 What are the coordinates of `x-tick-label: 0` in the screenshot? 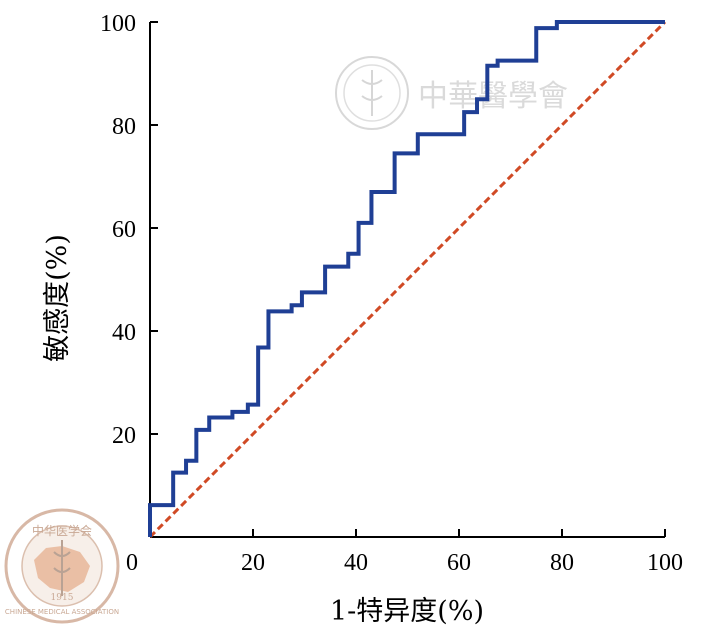 It's located at (132, 563).